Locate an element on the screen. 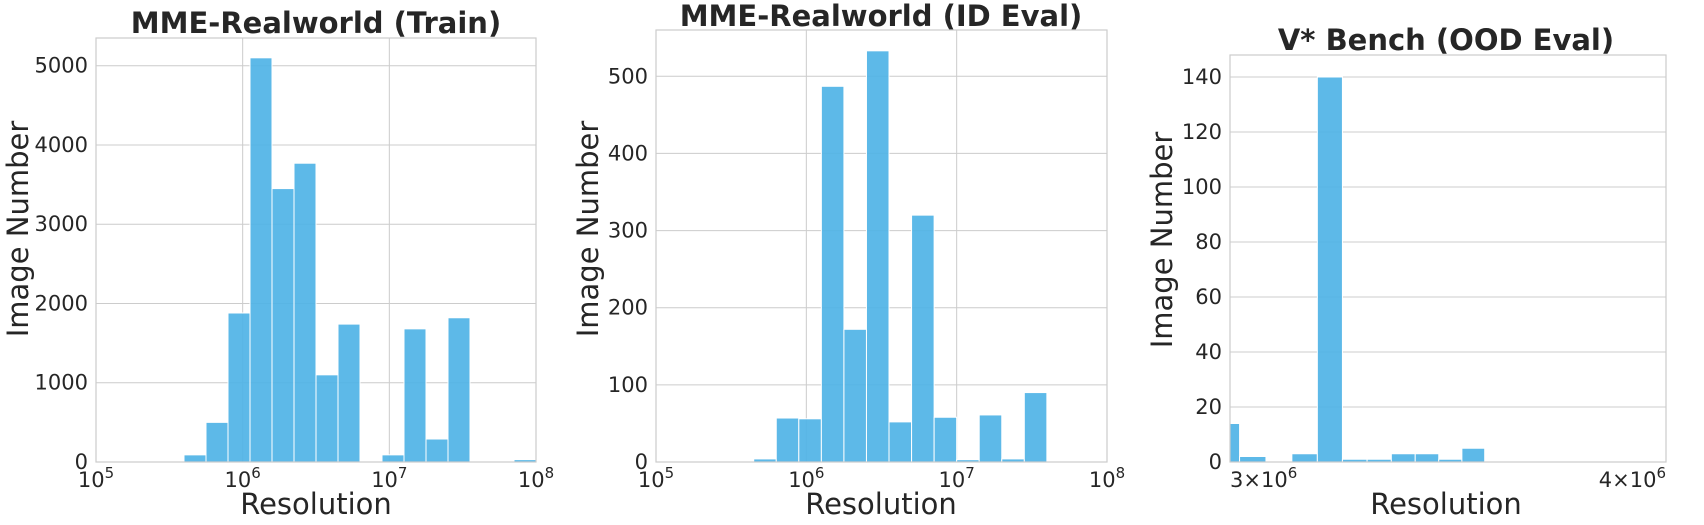 This screenshot has height=525, width=1704. y-tick-label-ood-eval: 0 is located at coordinates (1215, 462).